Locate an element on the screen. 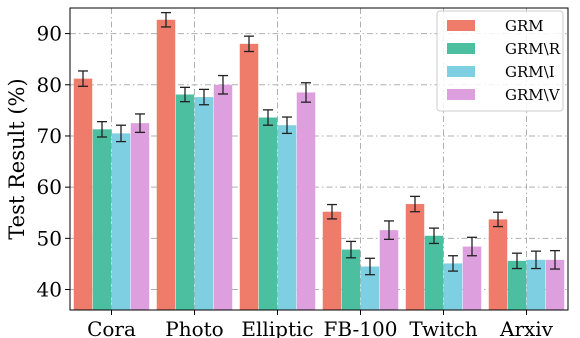 This screenshot has height=338, width=580. legend-label: GRM\V is located at coordinates (533, 95).